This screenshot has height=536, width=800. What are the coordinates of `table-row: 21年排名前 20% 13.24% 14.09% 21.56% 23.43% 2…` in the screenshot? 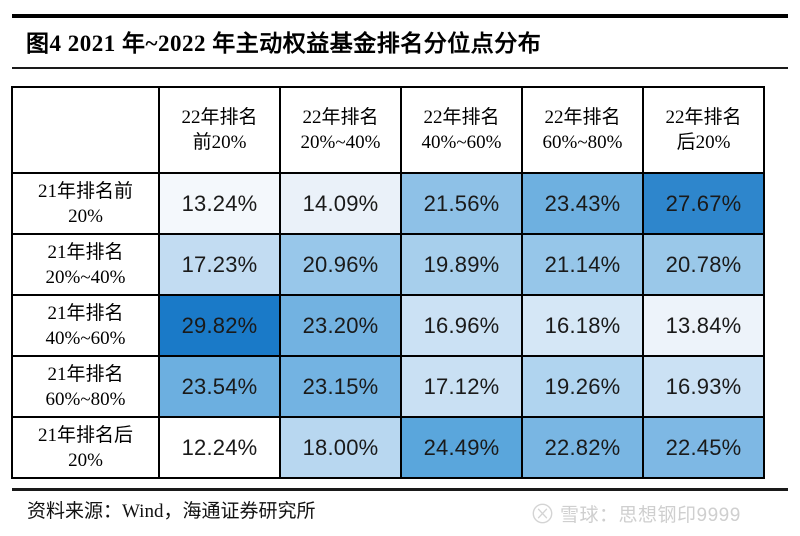 It's located at (388, 203).